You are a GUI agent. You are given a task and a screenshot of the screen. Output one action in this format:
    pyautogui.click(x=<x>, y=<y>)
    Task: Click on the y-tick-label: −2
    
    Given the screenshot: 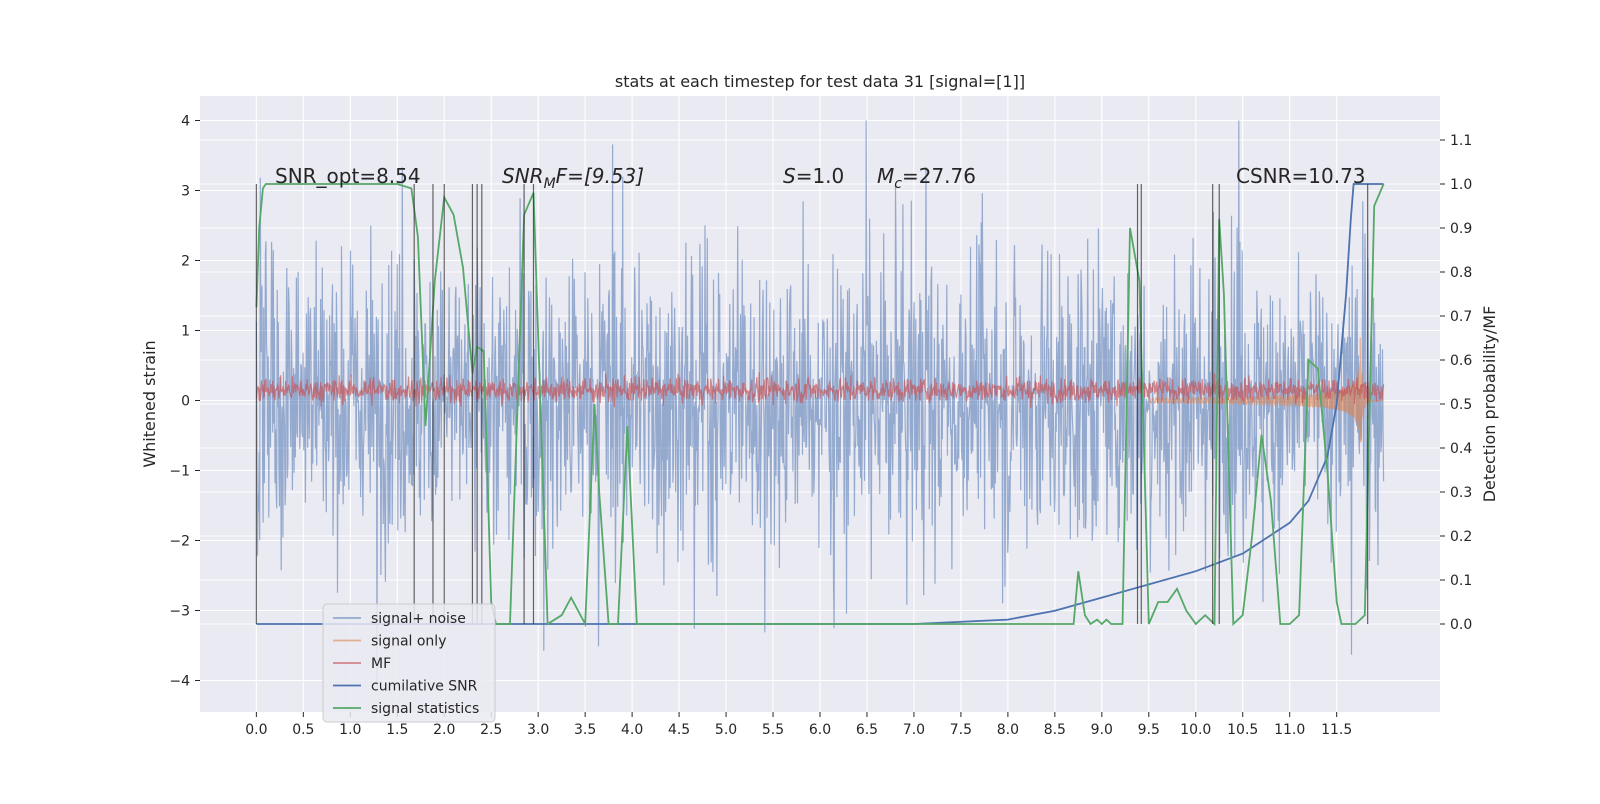 What is the action you would take?
    pyautogui.click(x=179, y=542)
    